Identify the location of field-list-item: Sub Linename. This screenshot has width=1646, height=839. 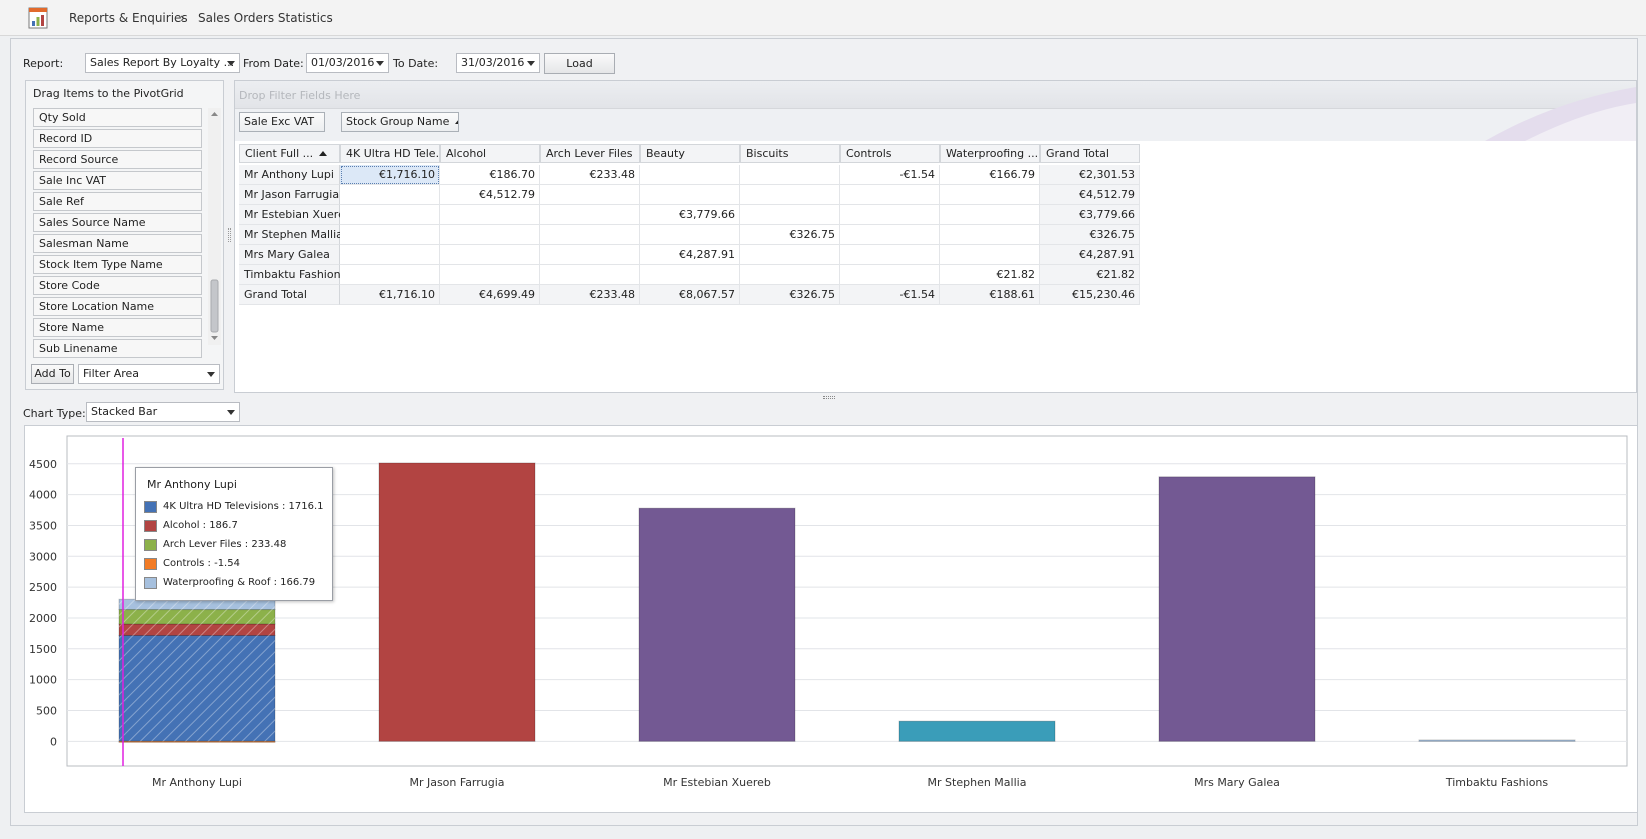
(117, 348).